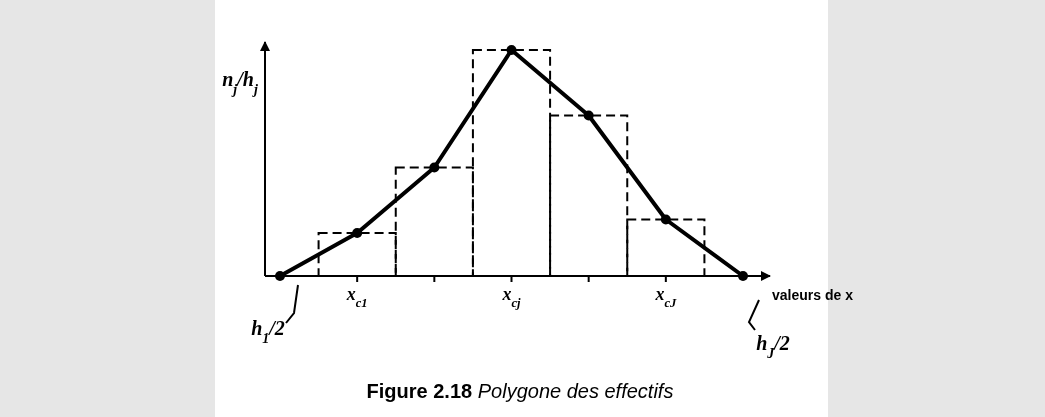 Image resolution: width=1045 pixels, height=417 pixels. Describe the element at coordinates (356, 297) in the screenshot. I see `x-tick-label: x$_{c1}$` at that location.